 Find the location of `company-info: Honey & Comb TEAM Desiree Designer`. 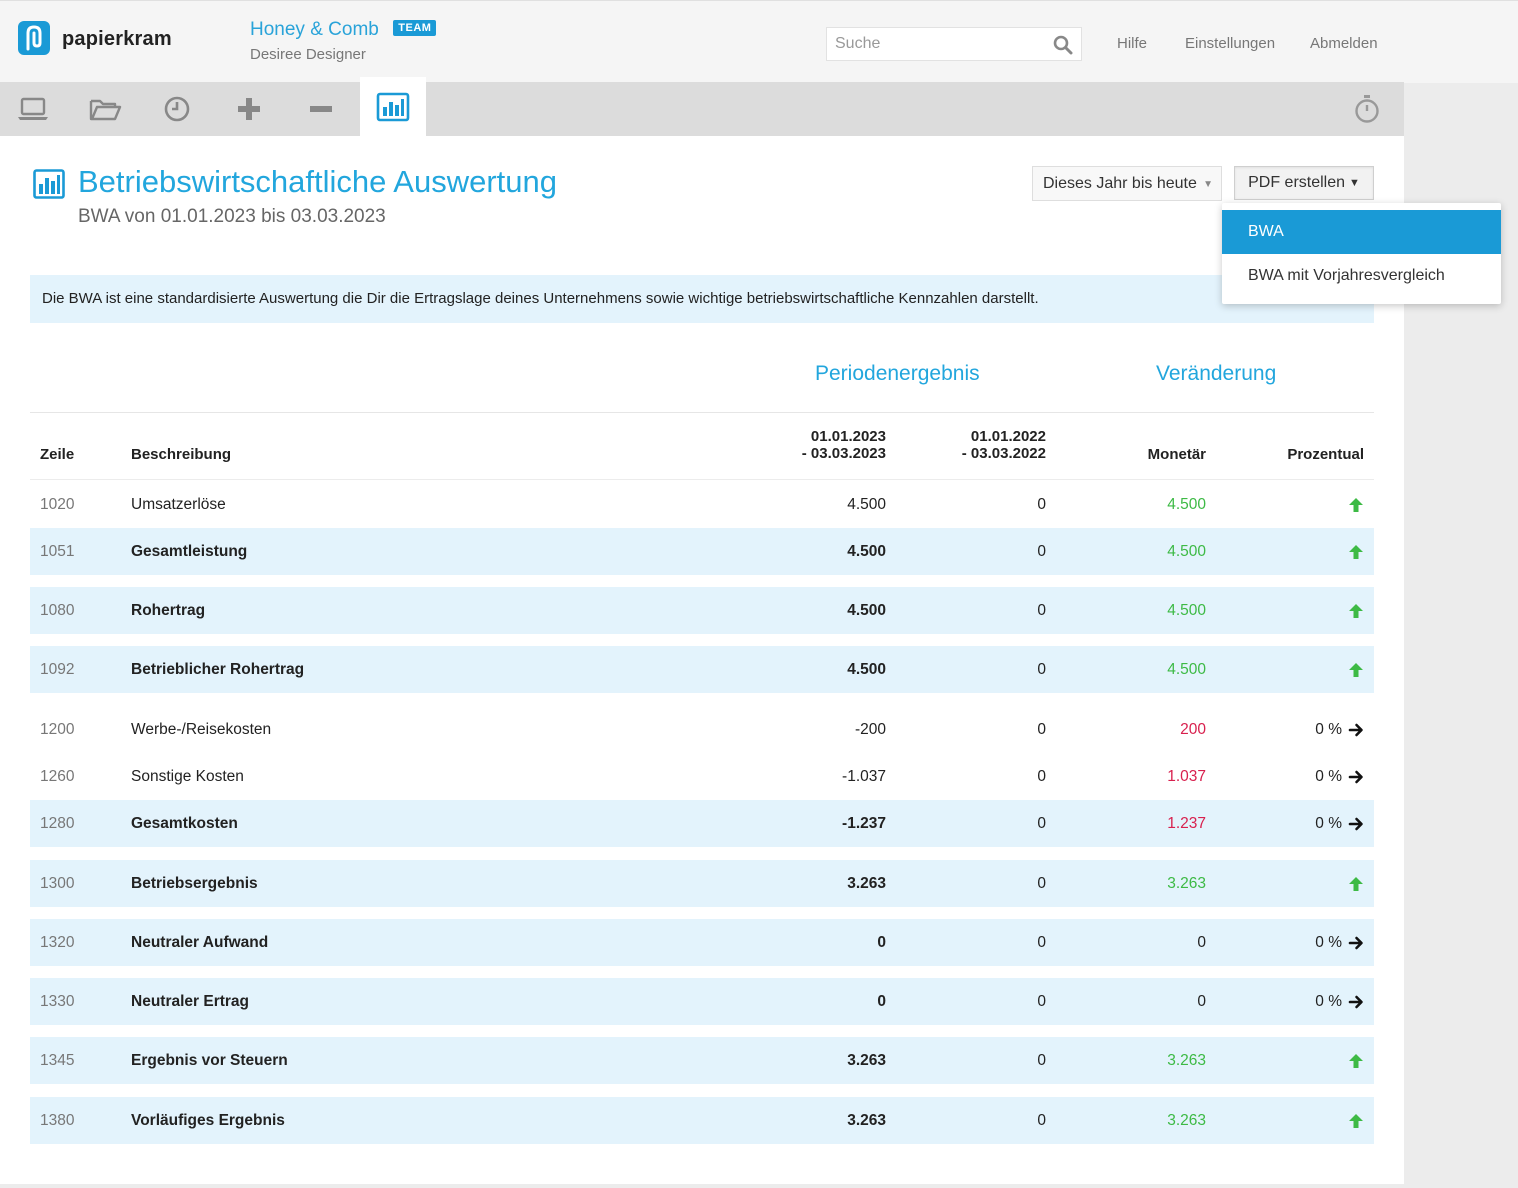

company-info: Honey & Comb TEAM Desiree Designer is located at coordinates (343, 41).